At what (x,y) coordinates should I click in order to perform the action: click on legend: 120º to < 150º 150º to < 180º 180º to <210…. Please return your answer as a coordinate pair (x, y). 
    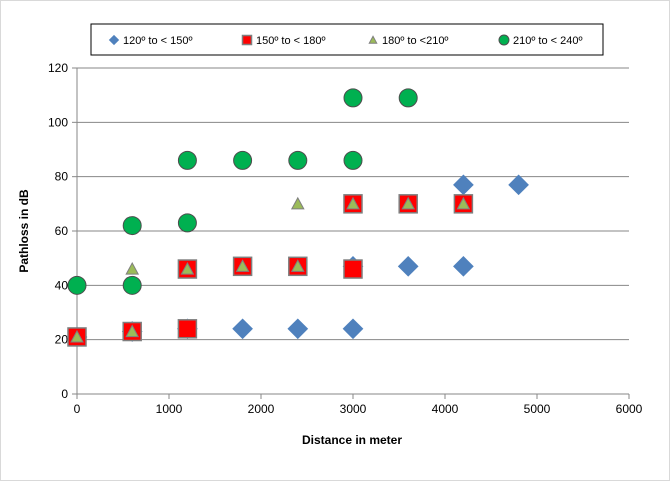
    Looking at the image, I should click on (347, 39).